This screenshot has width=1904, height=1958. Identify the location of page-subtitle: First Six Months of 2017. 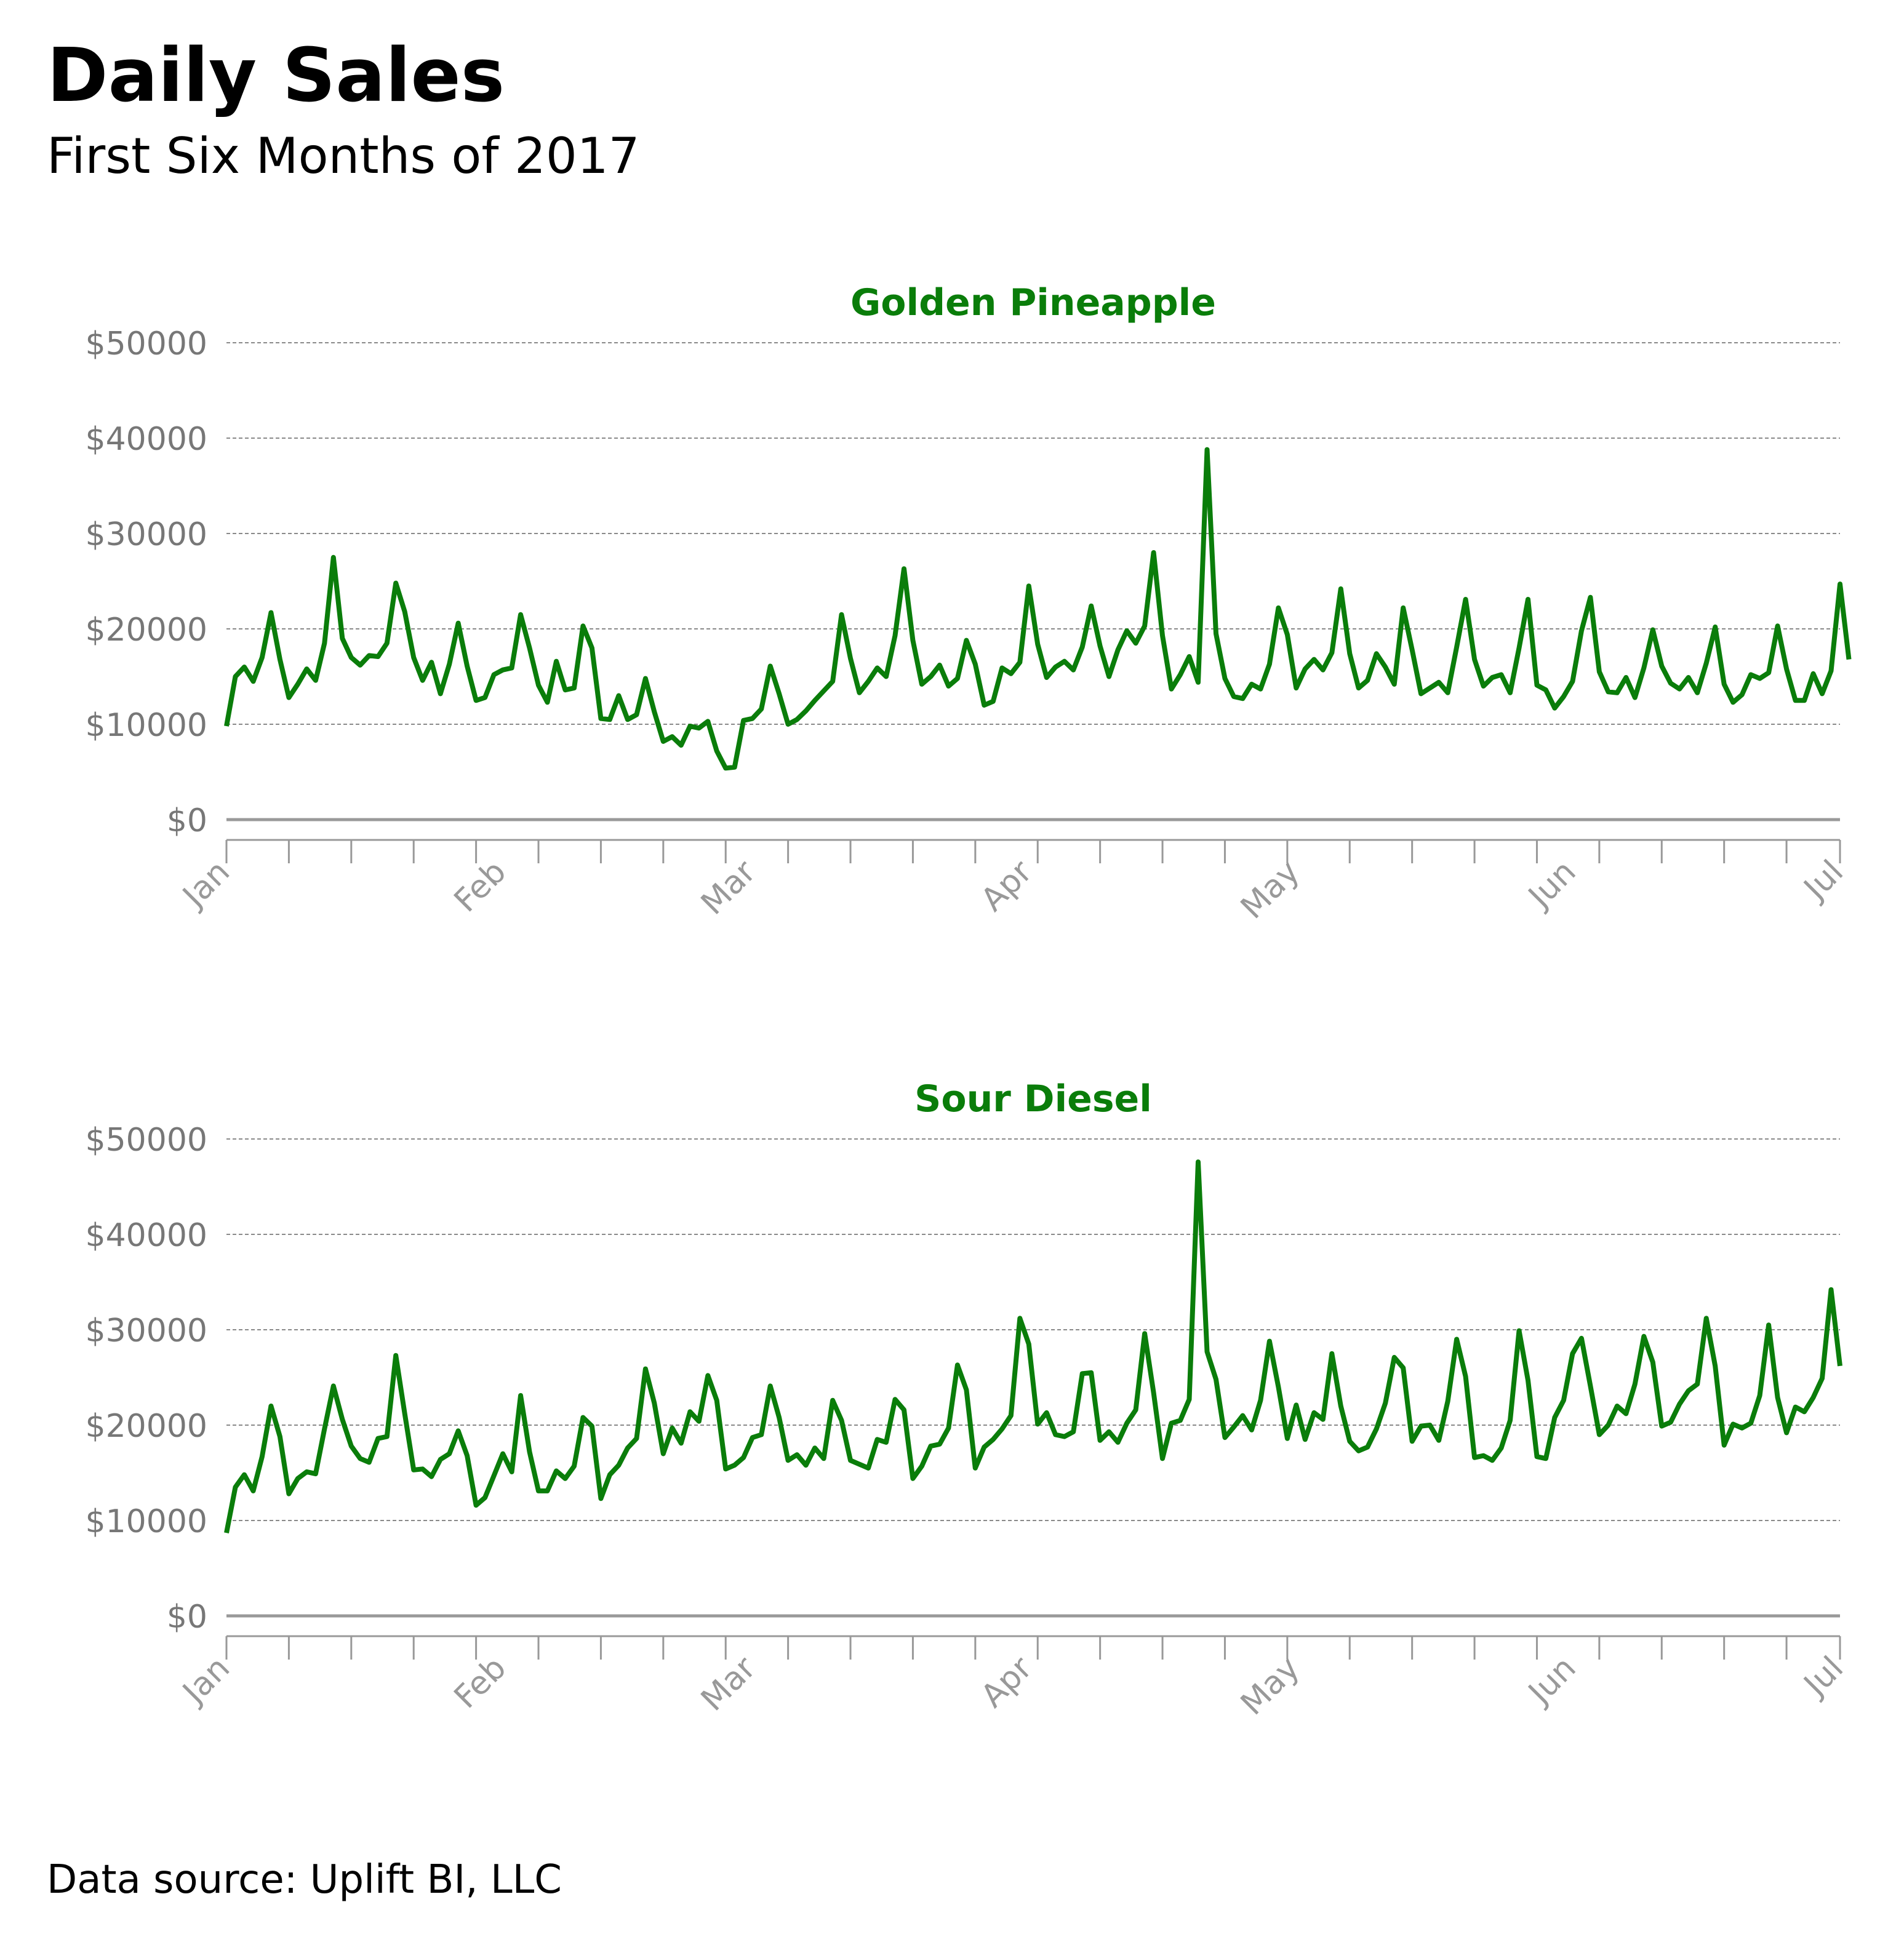
(343, 156).